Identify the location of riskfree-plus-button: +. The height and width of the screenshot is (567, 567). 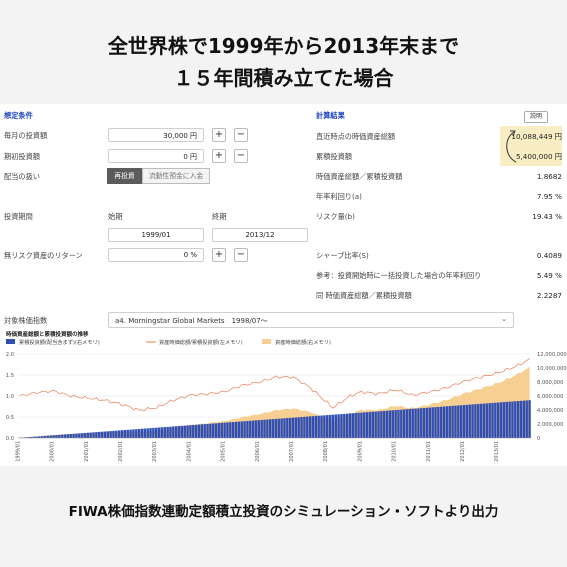
(219, 255).